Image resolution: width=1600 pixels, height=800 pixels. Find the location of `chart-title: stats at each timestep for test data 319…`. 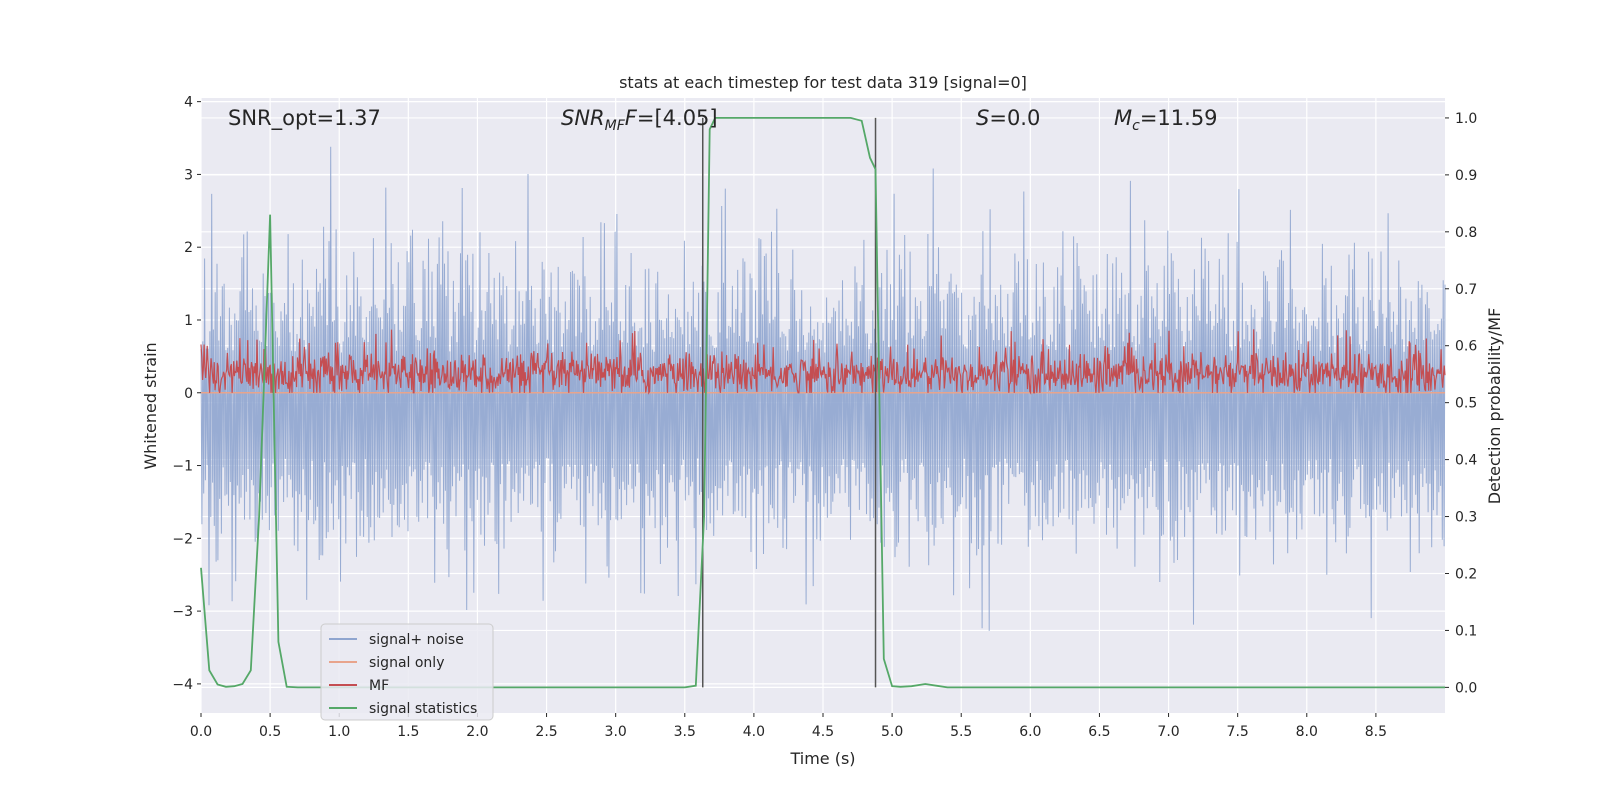

chart-title: stats at each timestep for test data 319… is located at coordinates (823, 82).